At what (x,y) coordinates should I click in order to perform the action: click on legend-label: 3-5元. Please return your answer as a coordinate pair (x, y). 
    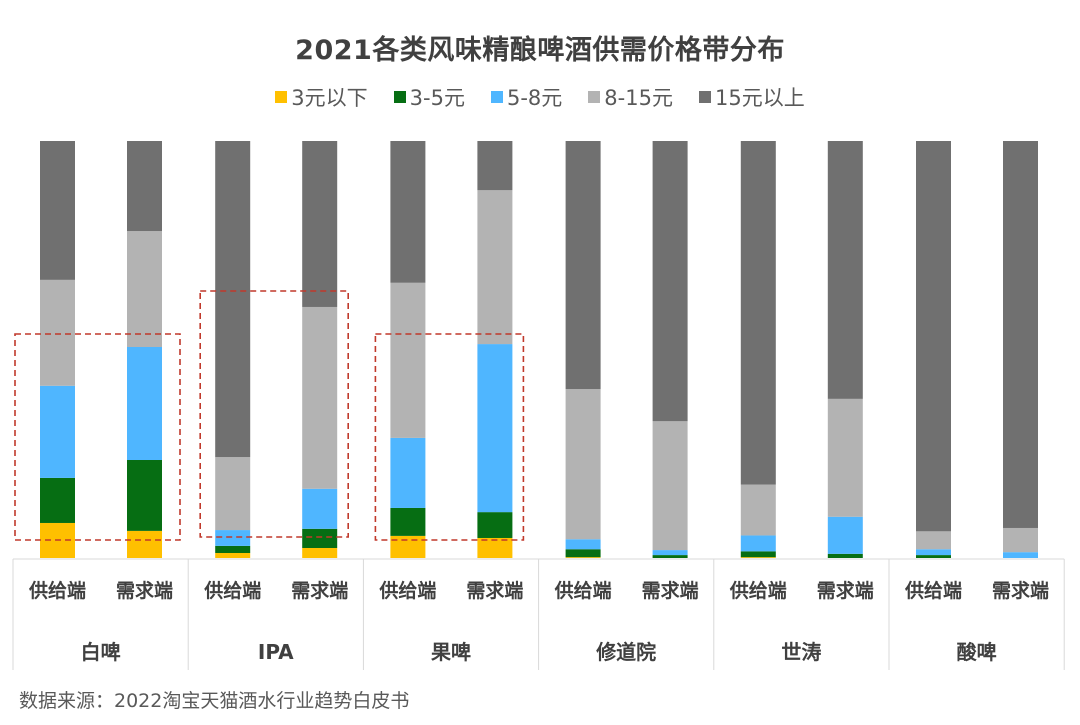
    Looking at the image, I should click on (437, 98).